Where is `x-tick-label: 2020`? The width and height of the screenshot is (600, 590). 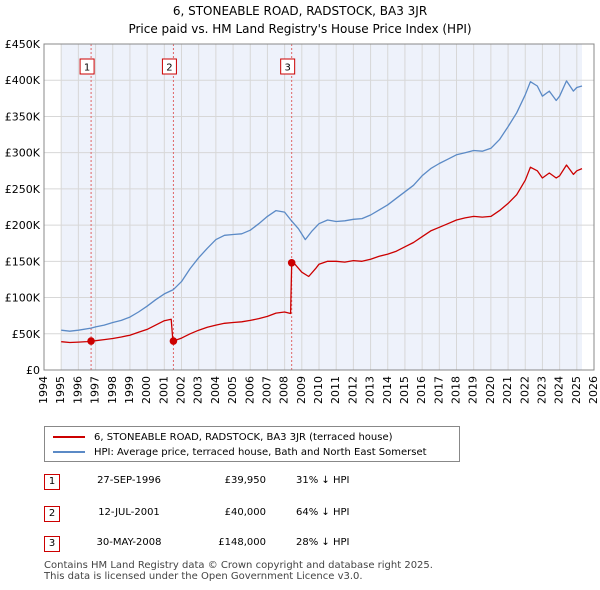 x-tick-label: 2020 is located at coordinates (490, 390).